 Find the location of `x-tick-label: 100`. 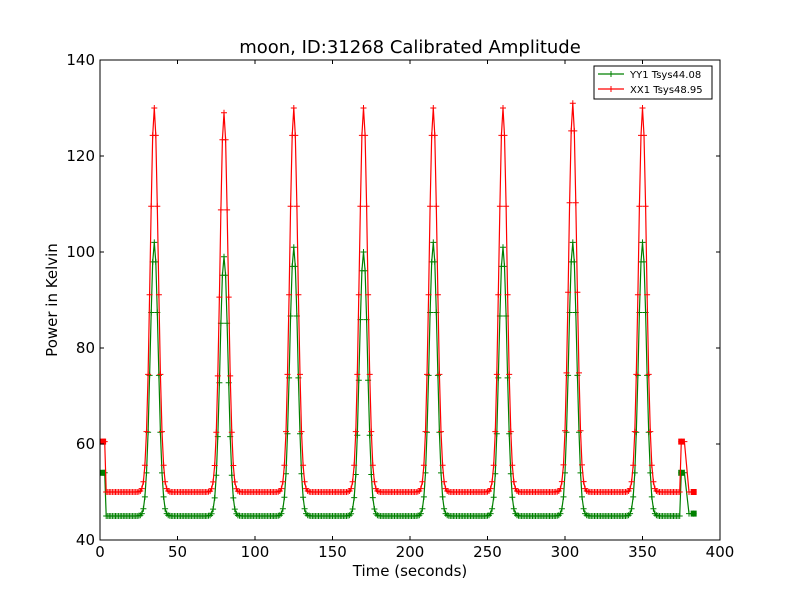

x-tick-label: 100 is located at coordinates (255, 552).